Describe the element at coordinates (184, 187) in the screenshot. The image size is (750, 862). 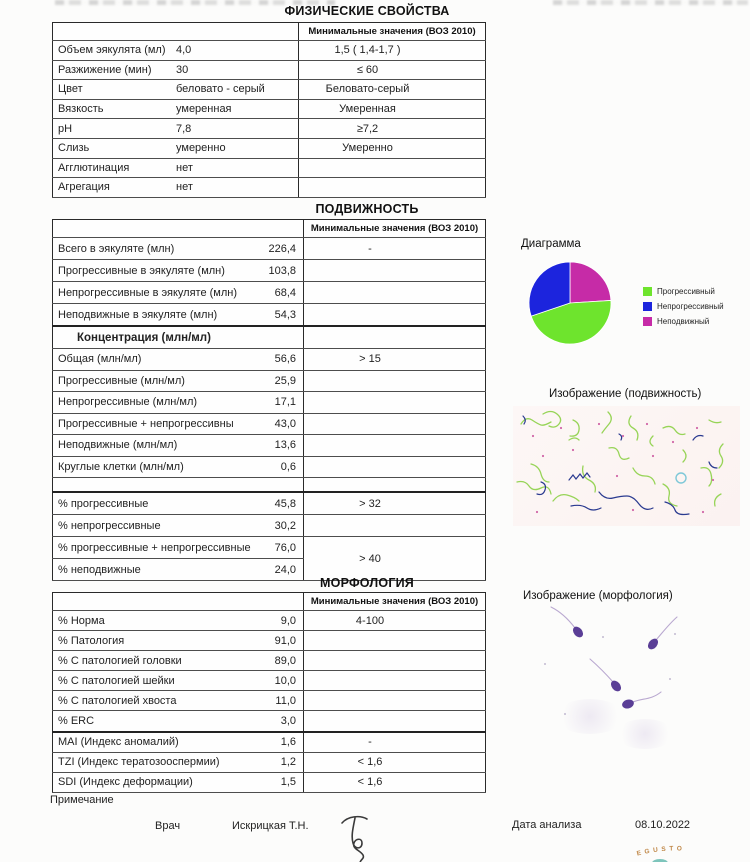
I see `row-value: нет` at that location.